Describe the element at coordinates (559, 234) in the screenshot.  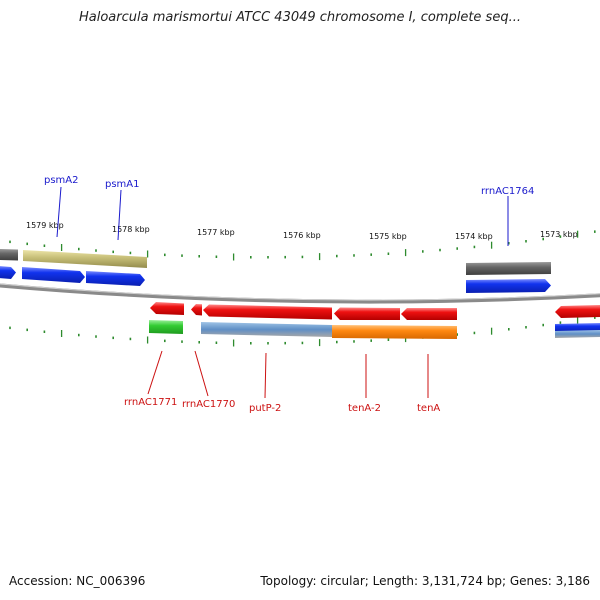
I see `scale-label: 1573 kbp` at that location.